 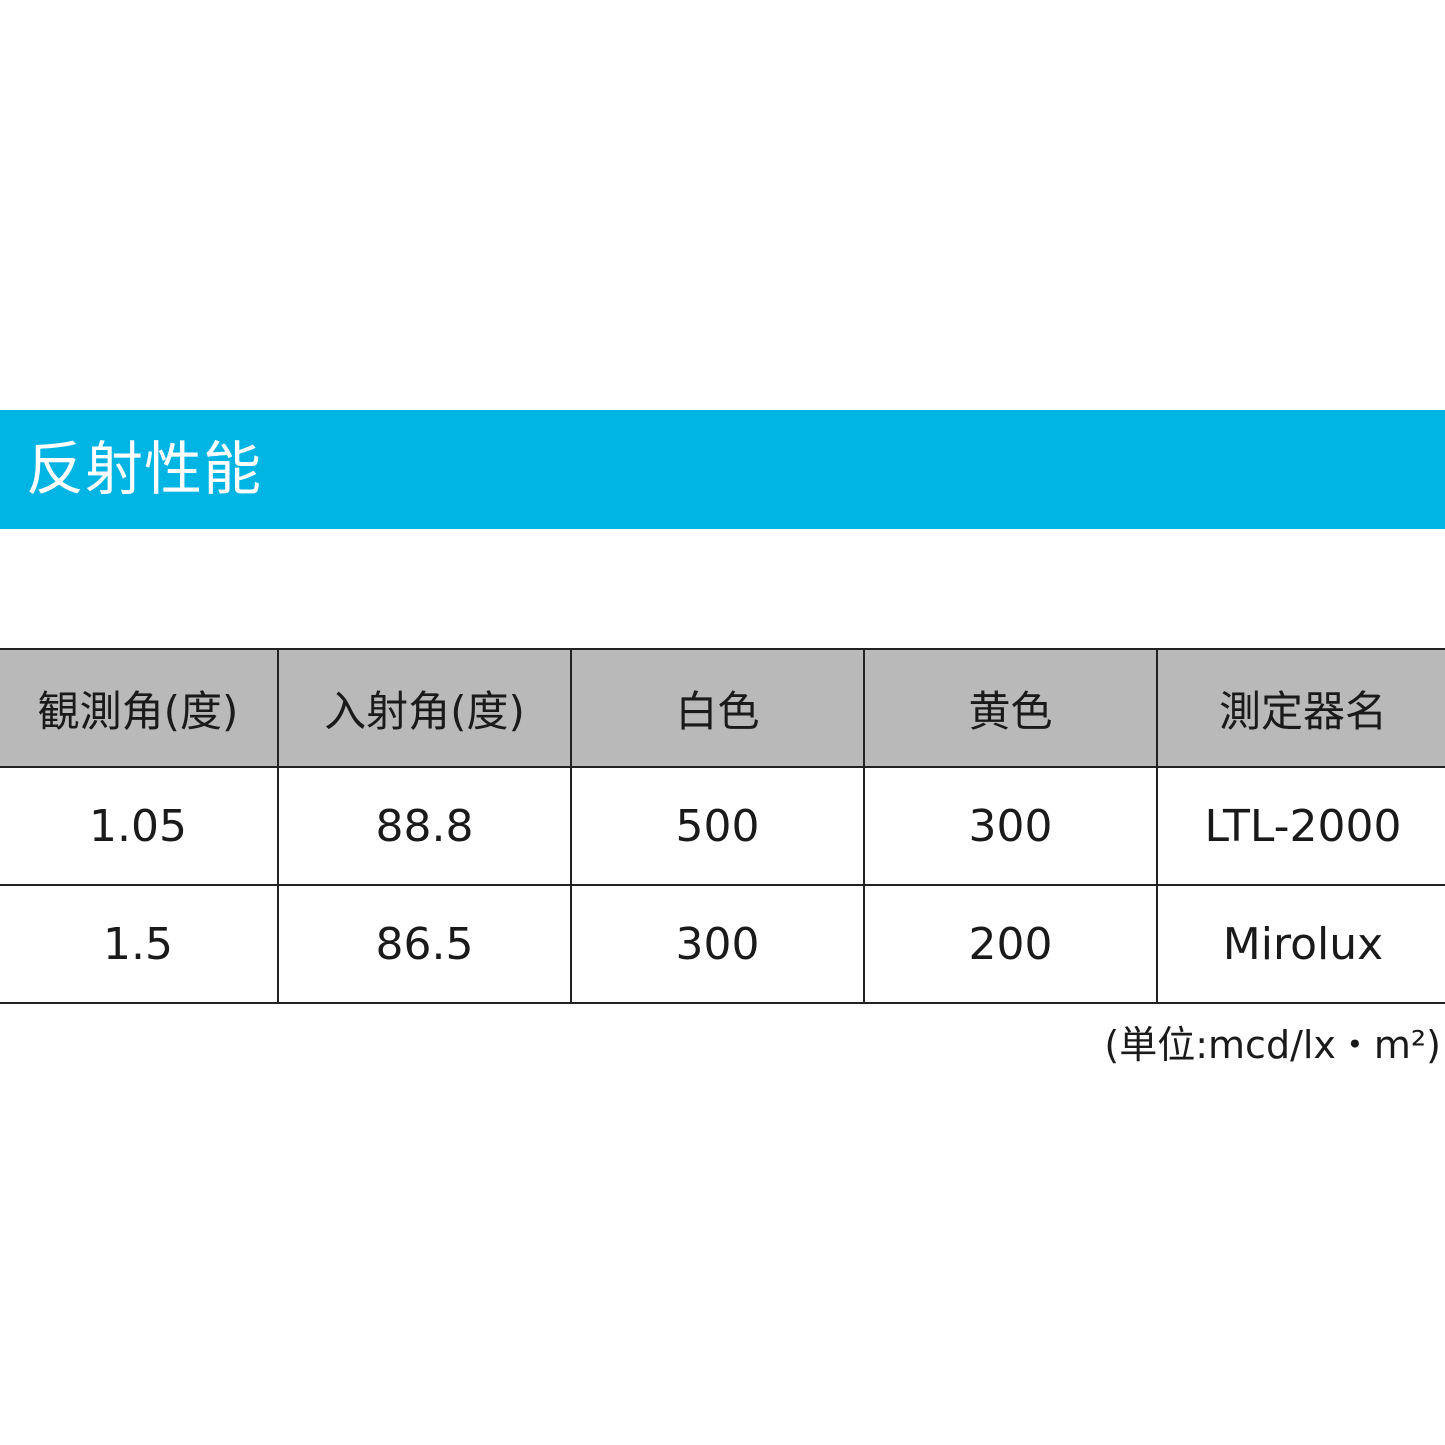 I want to click on cell: 200, so click(x=1010, y=944).